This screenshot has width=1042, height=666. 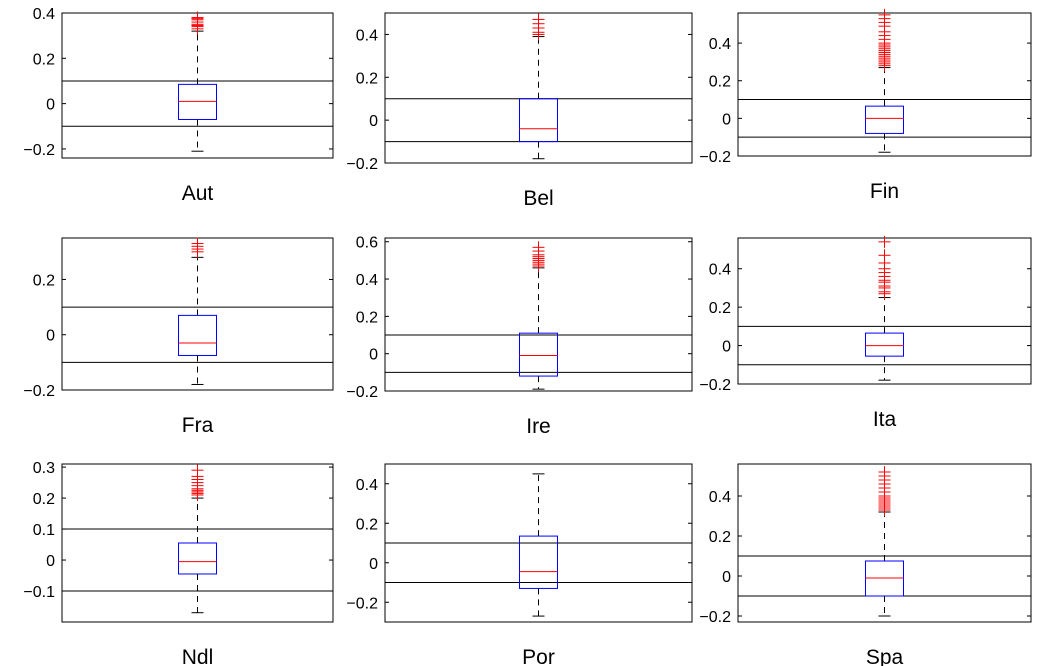 What do you see at coordinates (198, 425) in the screenshot?
I see `panel-label: Fra` at bounding box center [198, 425].